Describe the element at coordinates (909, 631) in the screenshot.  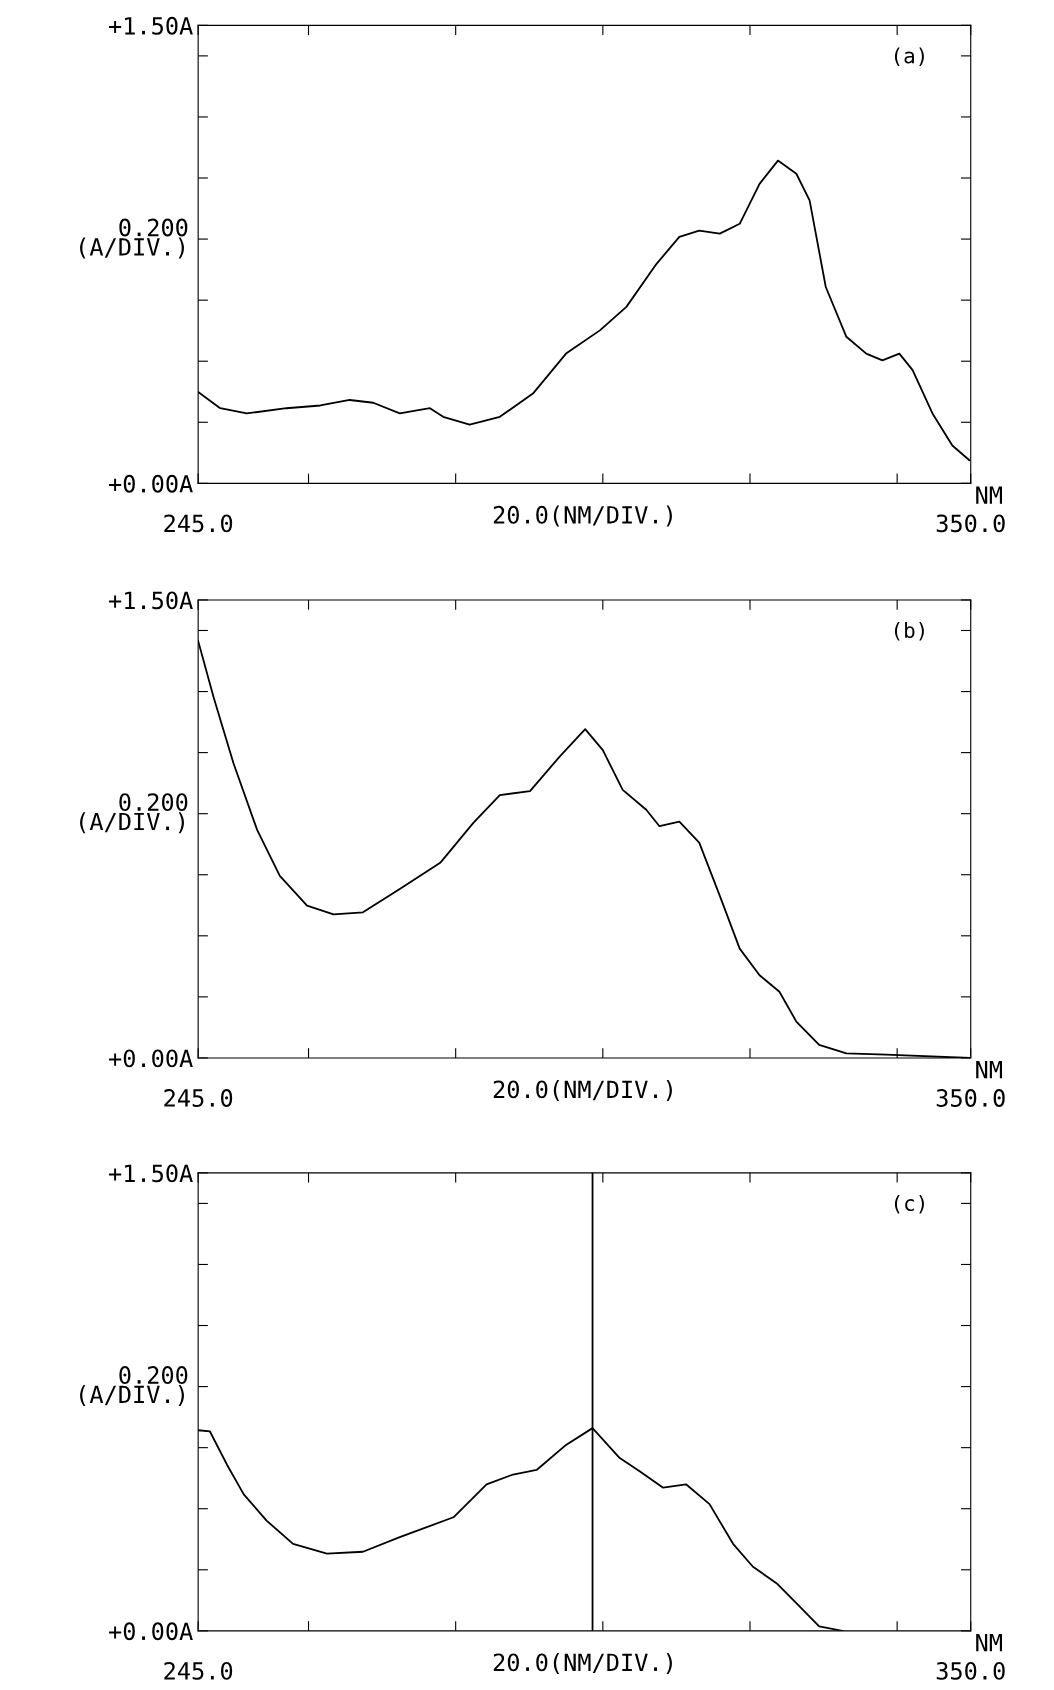
I see `annotation: (b)` at that location.